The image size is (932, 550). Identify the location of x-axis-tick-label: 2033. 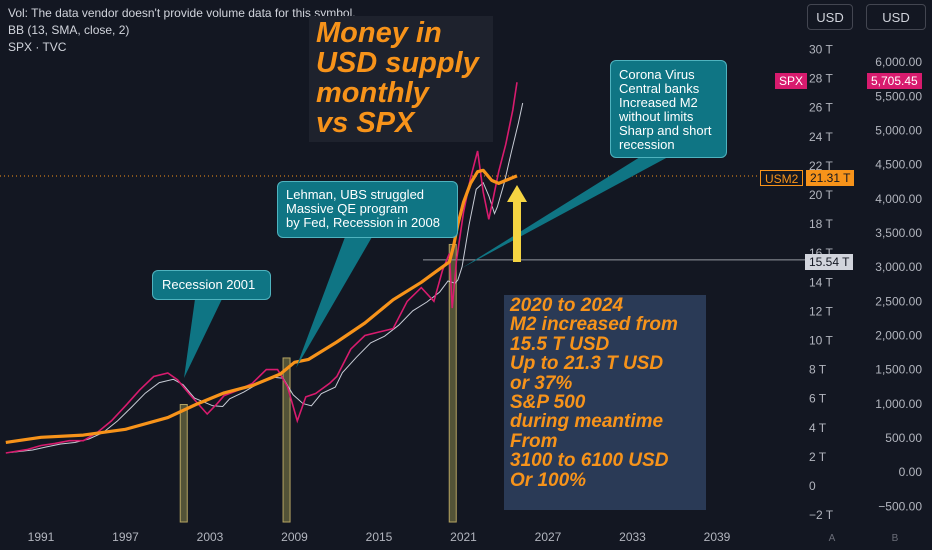
(632, 537).